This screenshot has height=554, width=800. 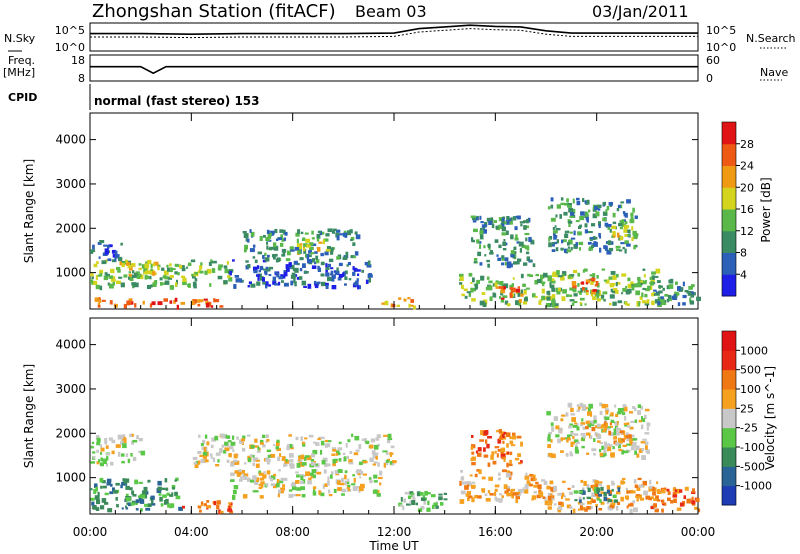 What do you see at coordinates (29, 416) in the screenshot?
I see `velocity-ylabel: Slant Range [km]` at bounding box center [29, 416].